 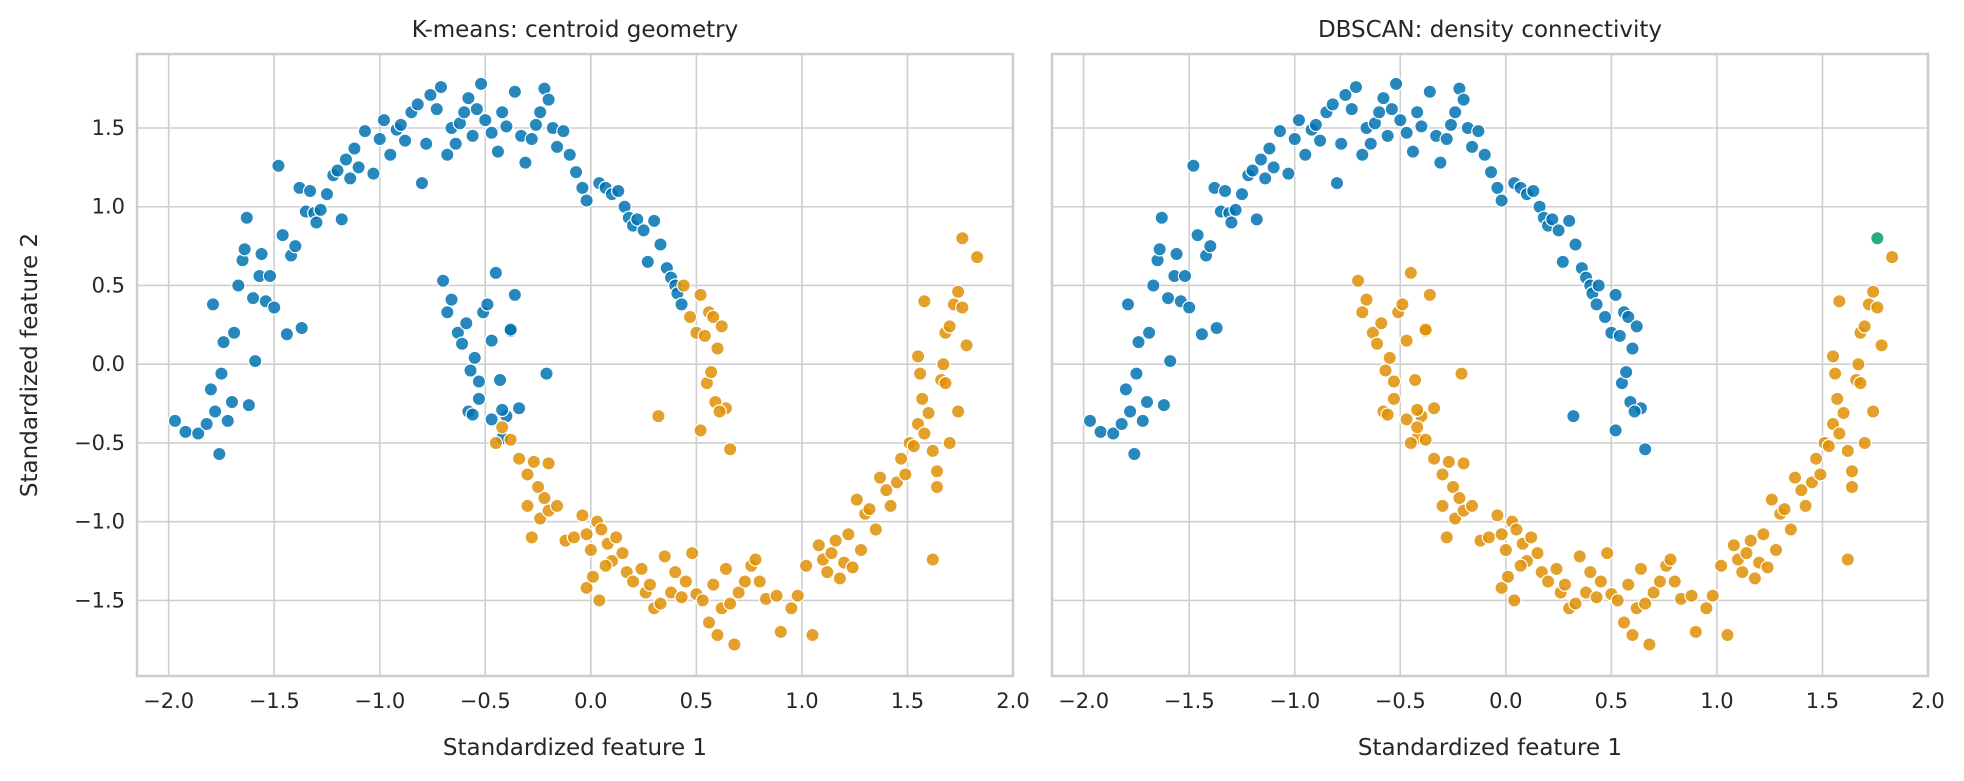 I want to click on dbscan-x-axis-label: Standardized feature 1, so click(x=1490, y=748).